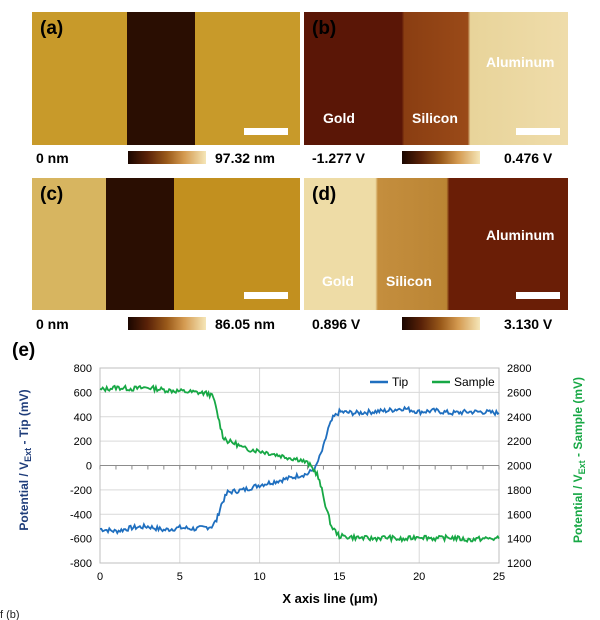 The width and height of the screenshot is (600, 620). What do you see at coordinates (324, 28) in the screenshot?
I see `panel-b-label: (b)` at bounding box center [324, 28].